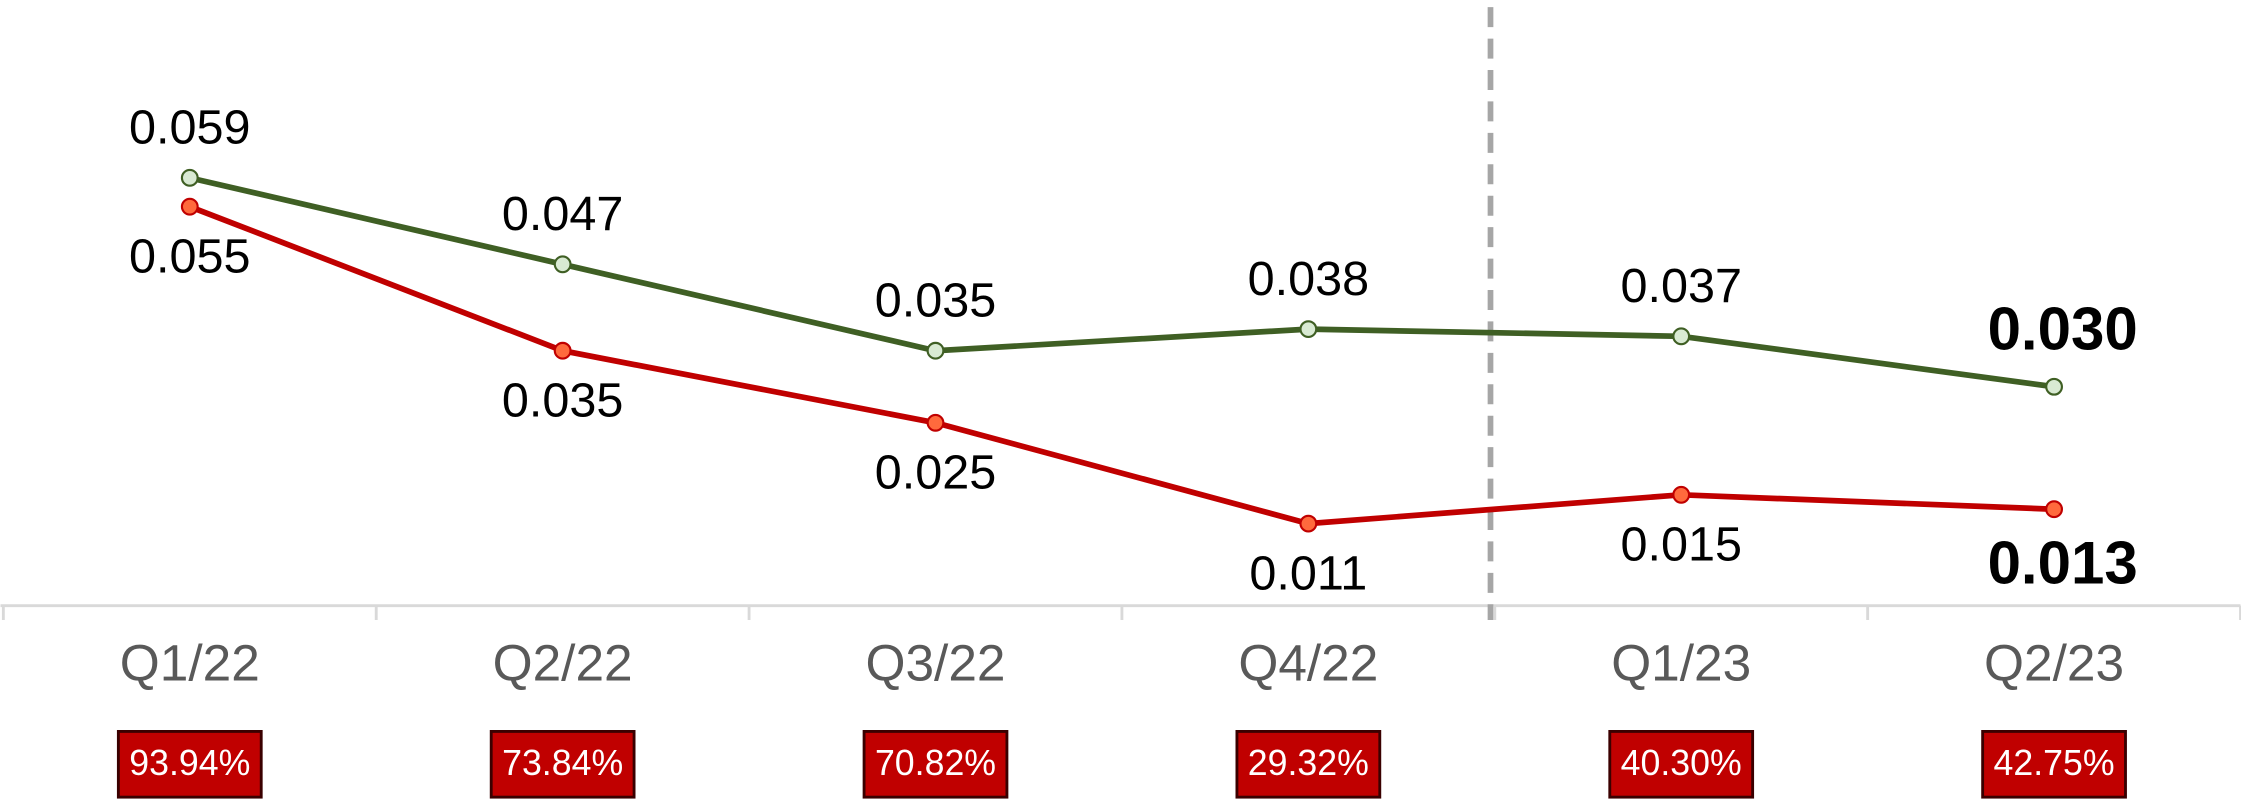  Describe the element at coordinates (190, 128) in the screenshot. I see `data-label: 0.059` at that location.